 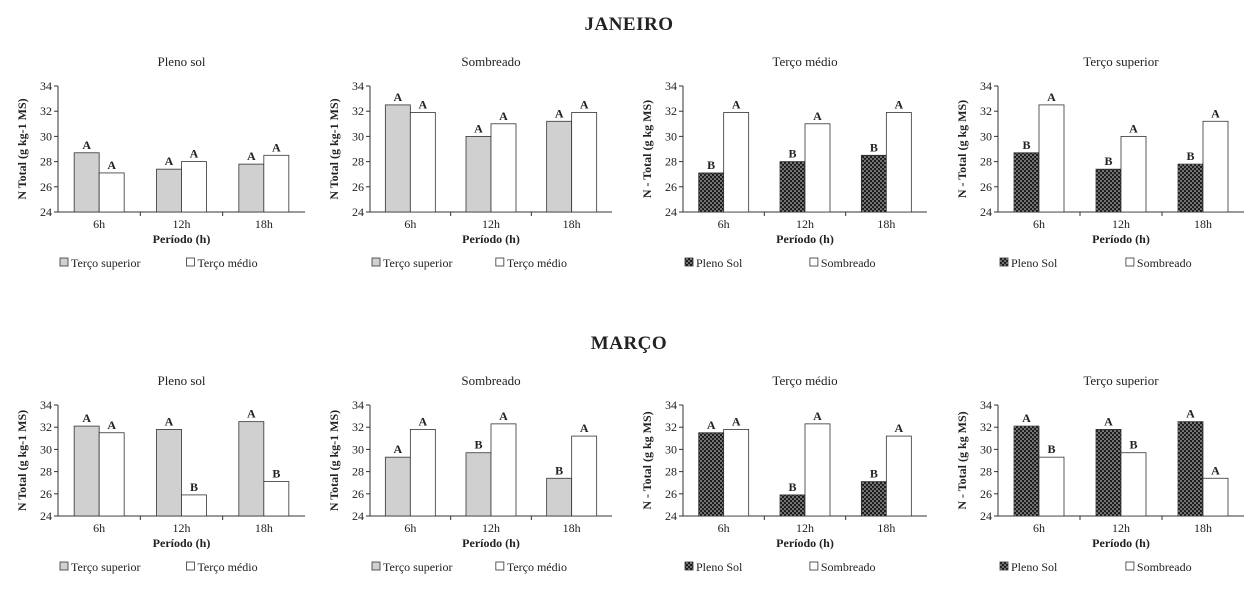 I want to click on legend-label: Terço médio, so click(x=537, y=567).